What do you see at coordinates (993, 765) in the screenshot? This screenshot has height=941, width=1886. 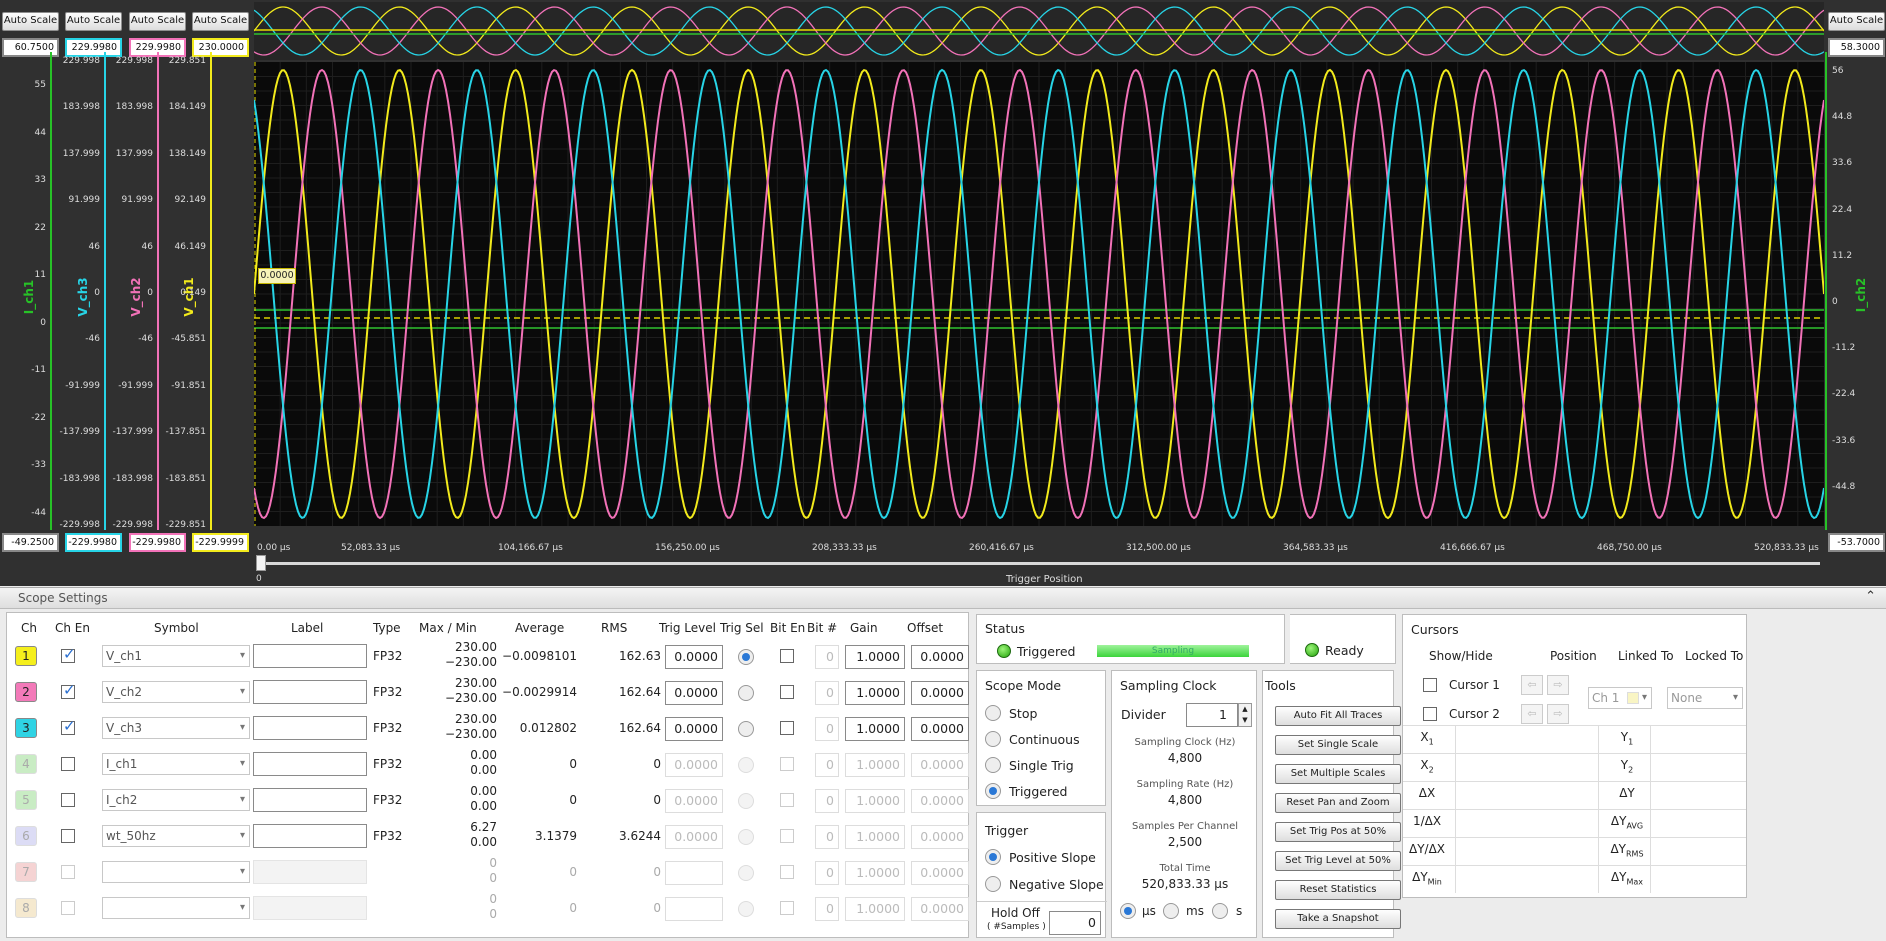 I see `scope-mode-single-trig-radio` at bounding box center [993, 765].